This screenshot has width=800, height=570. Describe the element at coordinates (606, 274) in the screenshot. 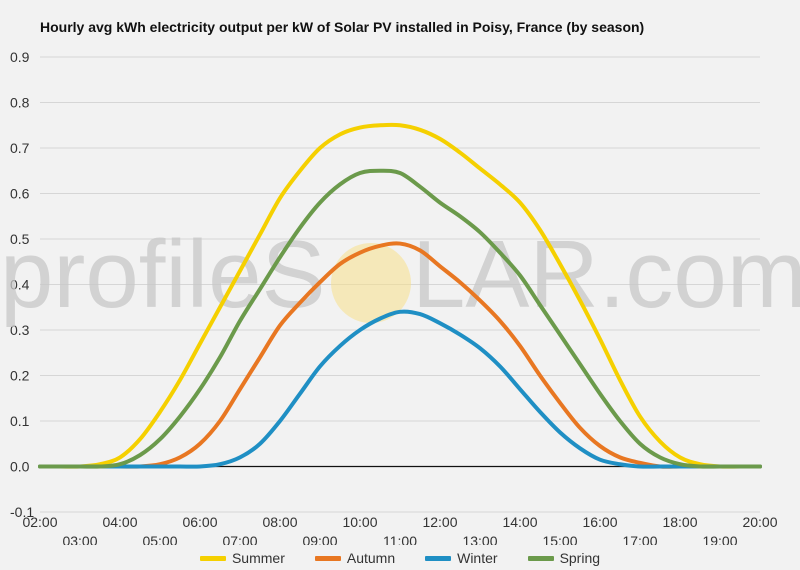

I see `watermark-right-text: LAR.com` at that location.